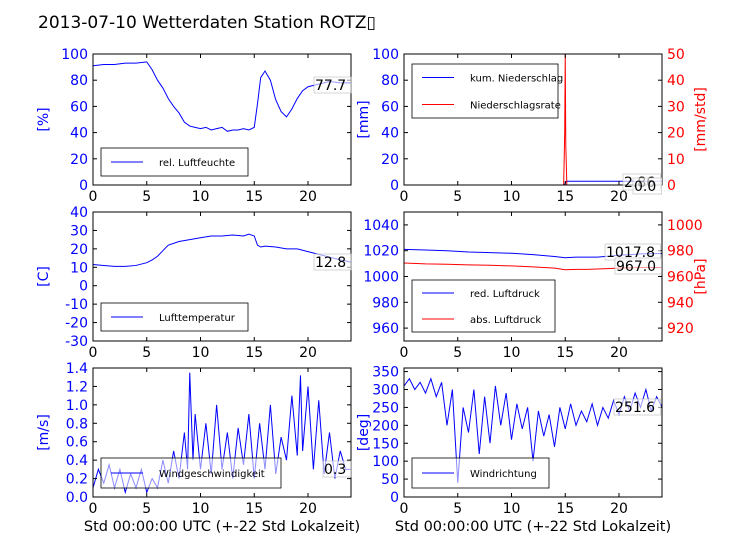 Image resolution: width=736 pixels, height=552 pixels. Describe the element at coordinates (381, 278) in the screenshot. I see `y-tick-label: 1000` at that location.